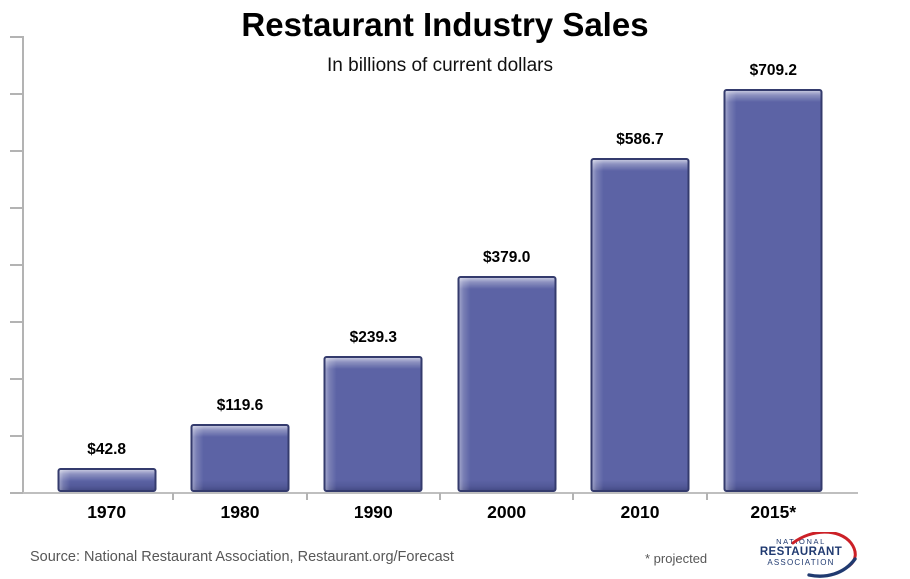 Image resolution: width=910 pixels, height=579 pixels. I want to click on x-axis-label-2010: 2010, so click(640, 512).